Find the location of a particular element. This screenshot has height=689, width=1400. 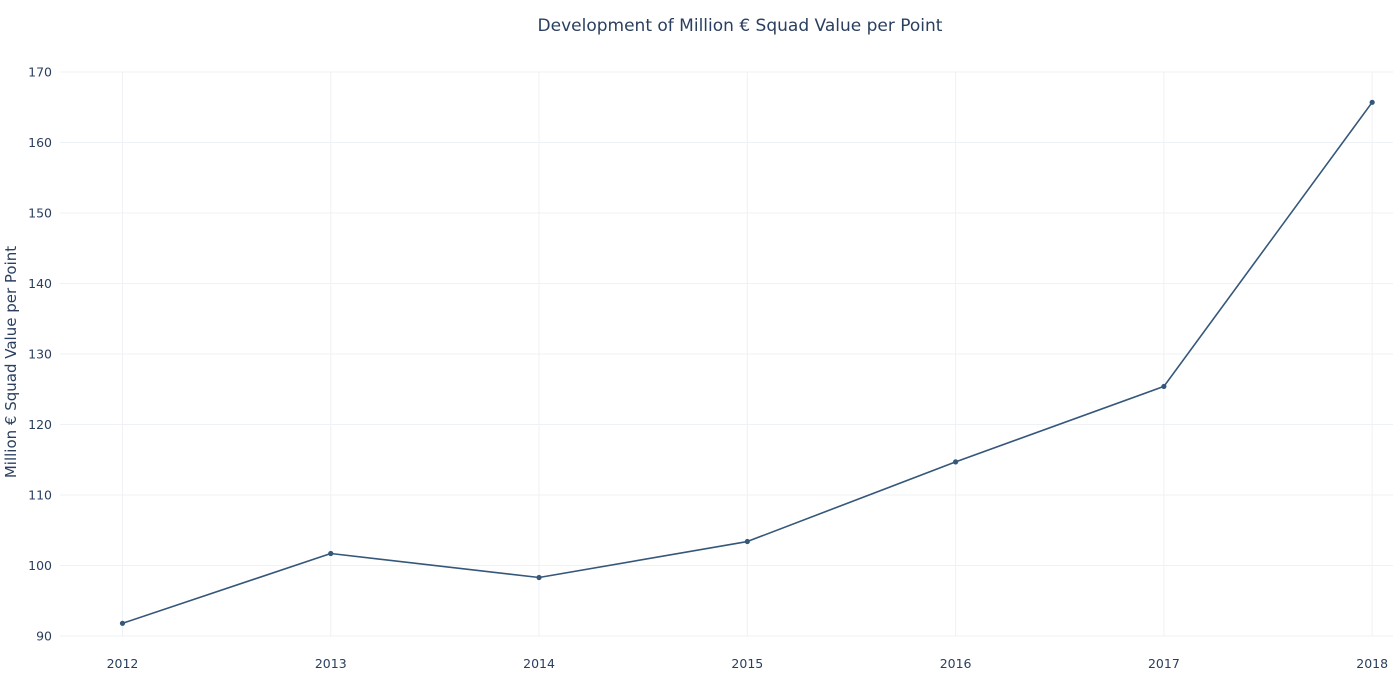

x-tick-label: 2014 is located at coordinates (539, 663).